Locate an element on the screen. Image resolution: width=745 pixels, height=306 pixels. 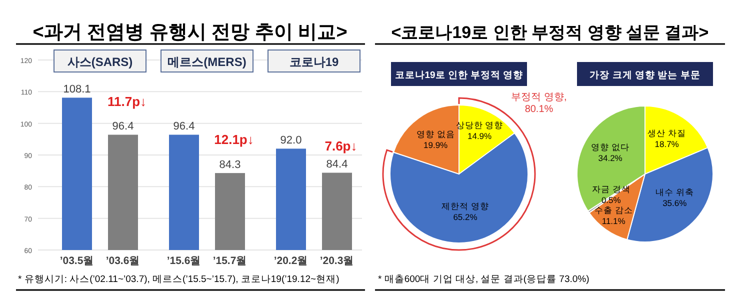
data-label: 84.4 is located at coordinates (337, 164).